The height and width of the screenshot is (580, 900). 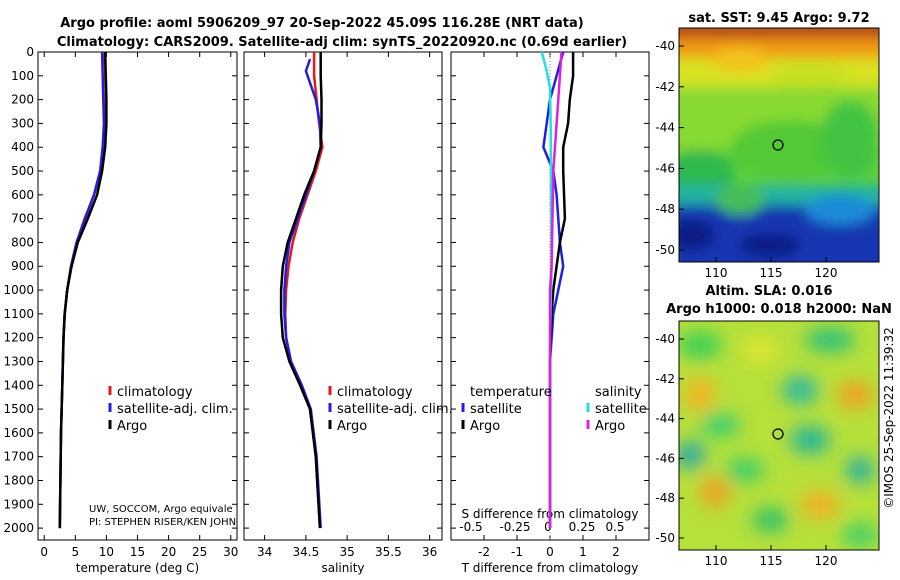 What do you see at coordinates (550, 568) in the screenshot?
I see `x-axis-label: T difference from climatology` at bounding box center [550, 568].